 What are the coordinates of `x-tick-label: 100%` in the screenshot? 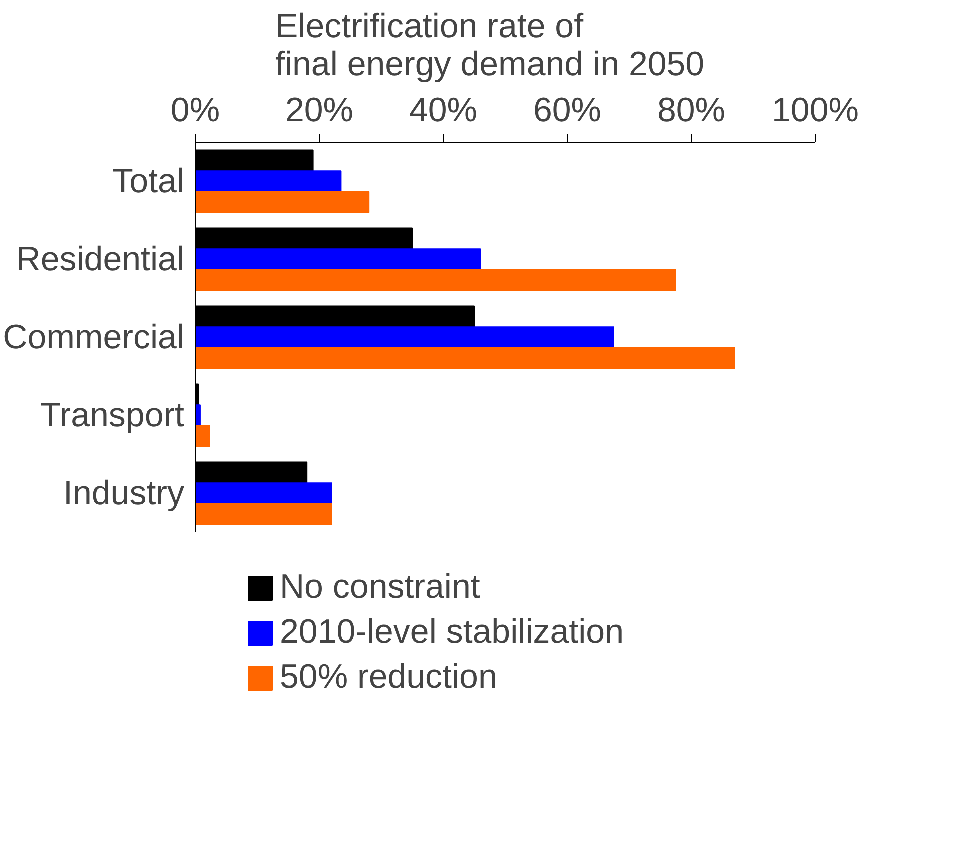 It's located at (815, 111).